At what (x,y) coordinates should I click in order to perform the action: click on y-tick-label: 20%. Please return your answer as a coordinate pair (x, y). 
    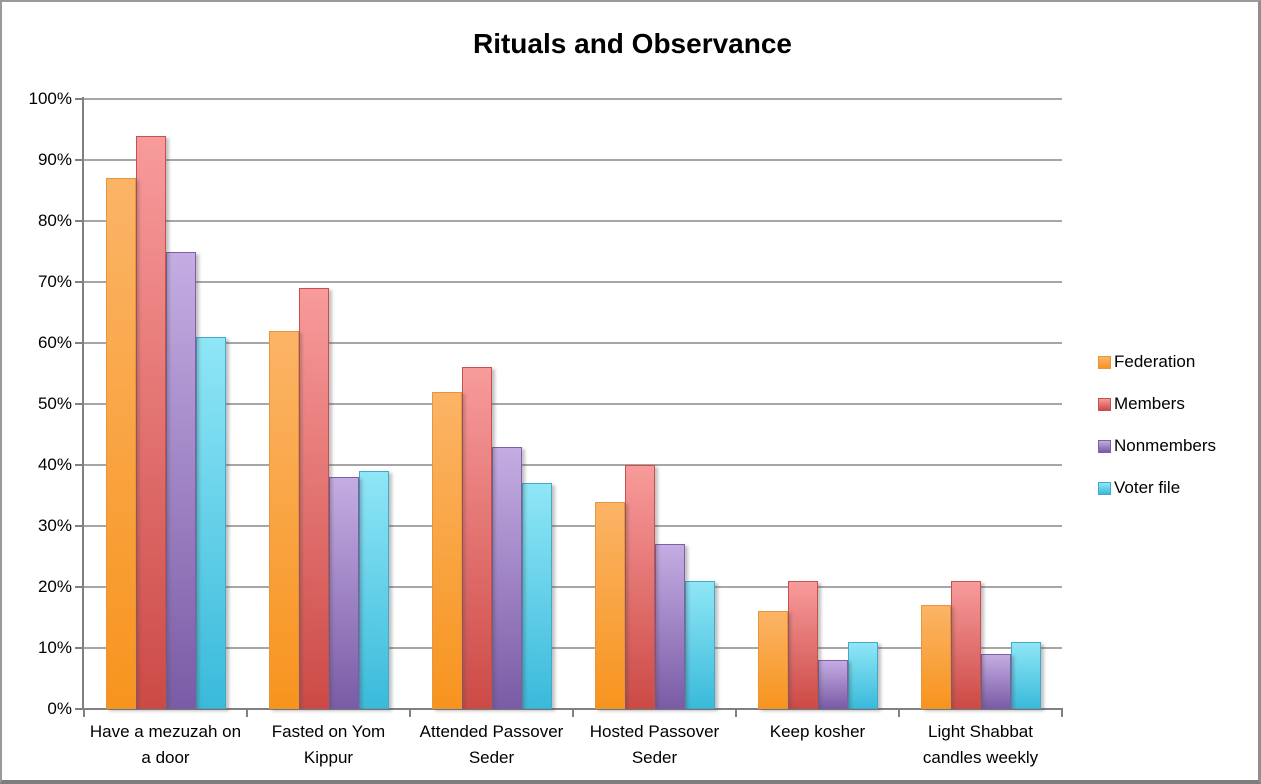
    Looking at the image, I should click on (54, 586).